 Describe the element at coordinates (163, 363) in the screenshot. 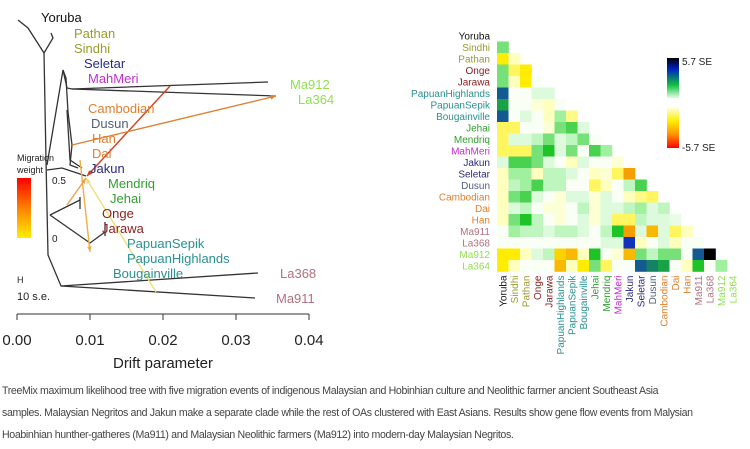

I see `axis-title: Drift parameter` at that location.